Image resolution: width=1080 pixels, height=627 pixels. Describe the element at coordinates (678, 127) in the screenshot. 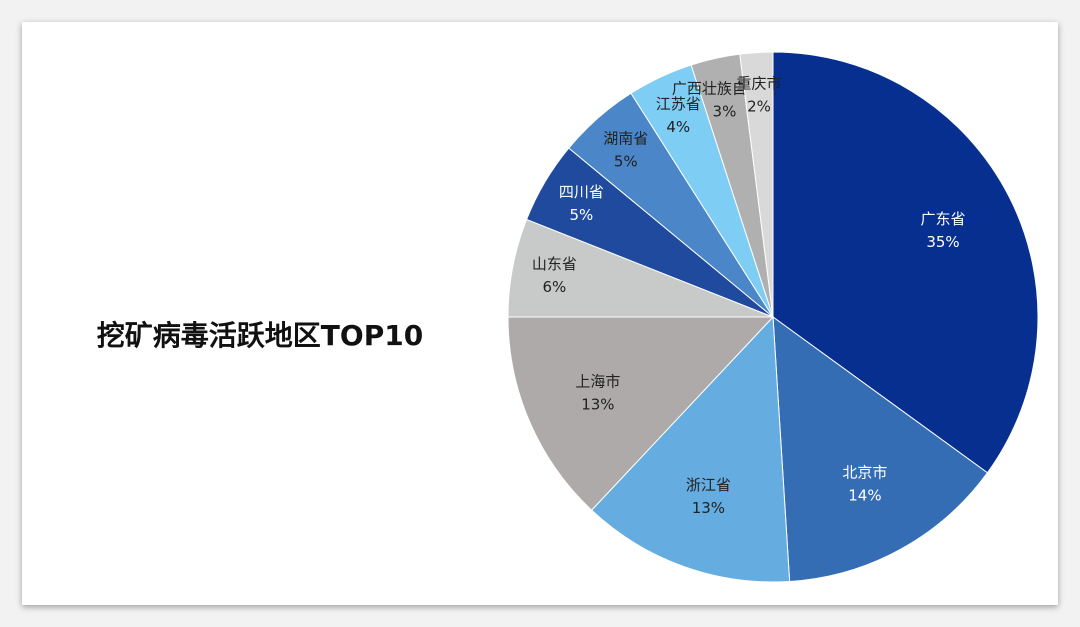

I see `value-label: 4%` at that location.